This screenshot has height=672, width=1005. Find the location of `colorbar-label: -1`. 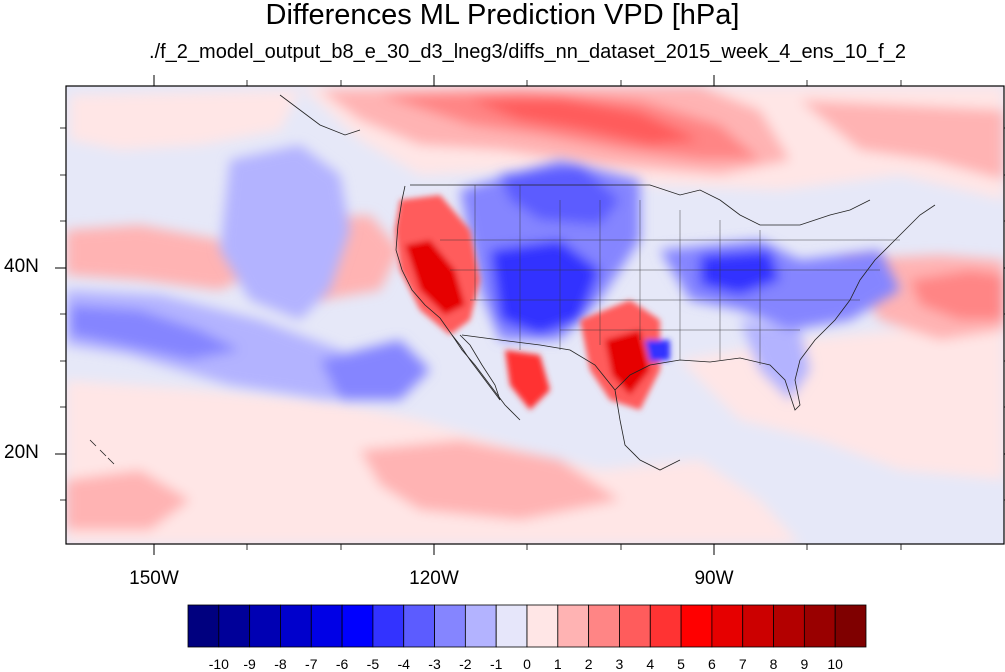

colorbar-label: -1 is located at coordinates (496, 664).